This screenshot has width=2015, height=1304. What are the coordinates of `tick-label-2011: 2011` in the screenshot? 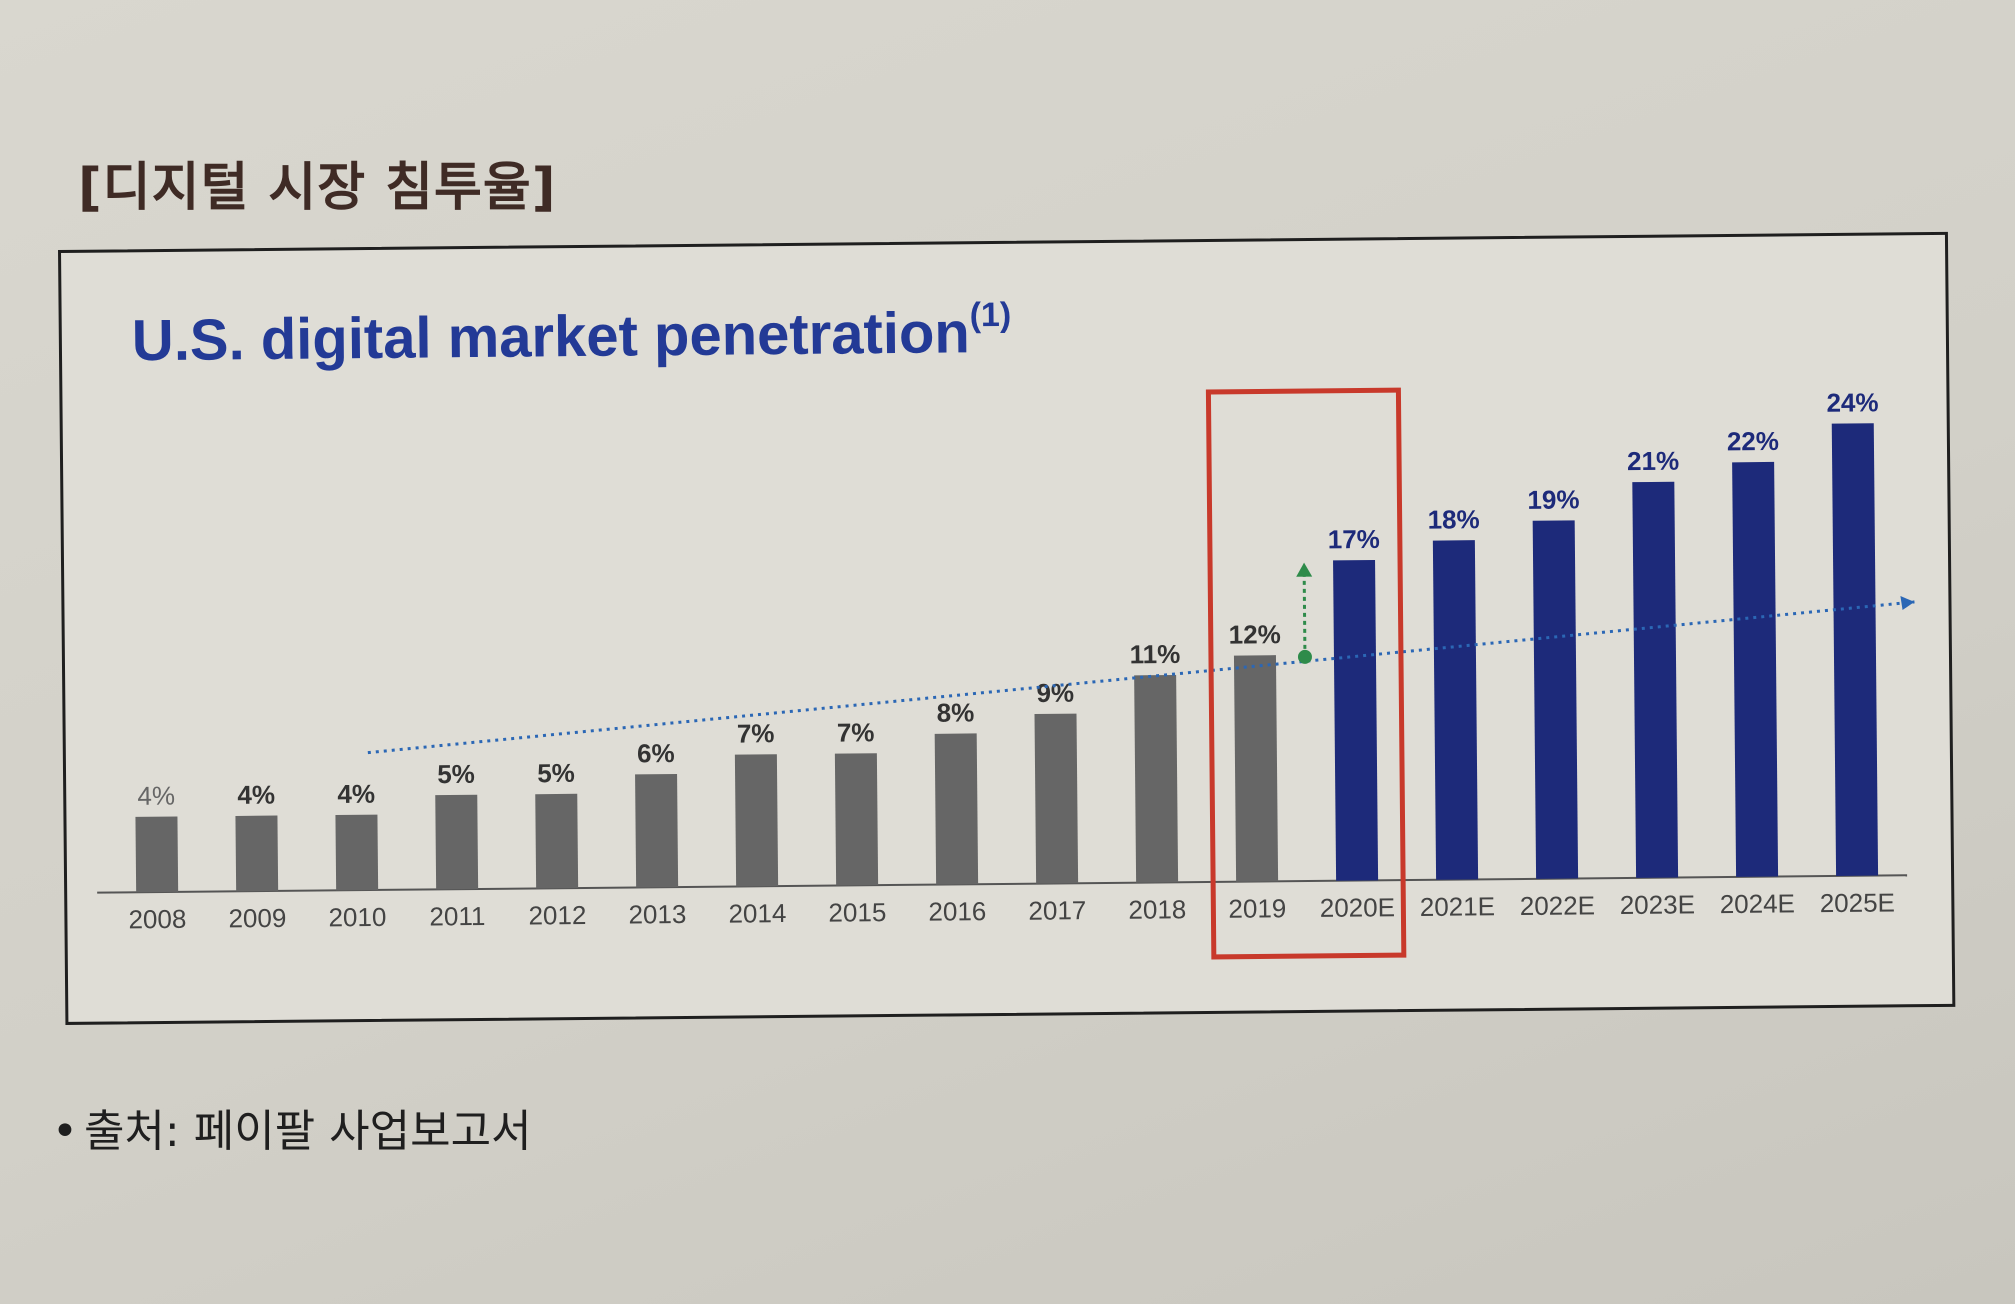 It's located at (457, 916).